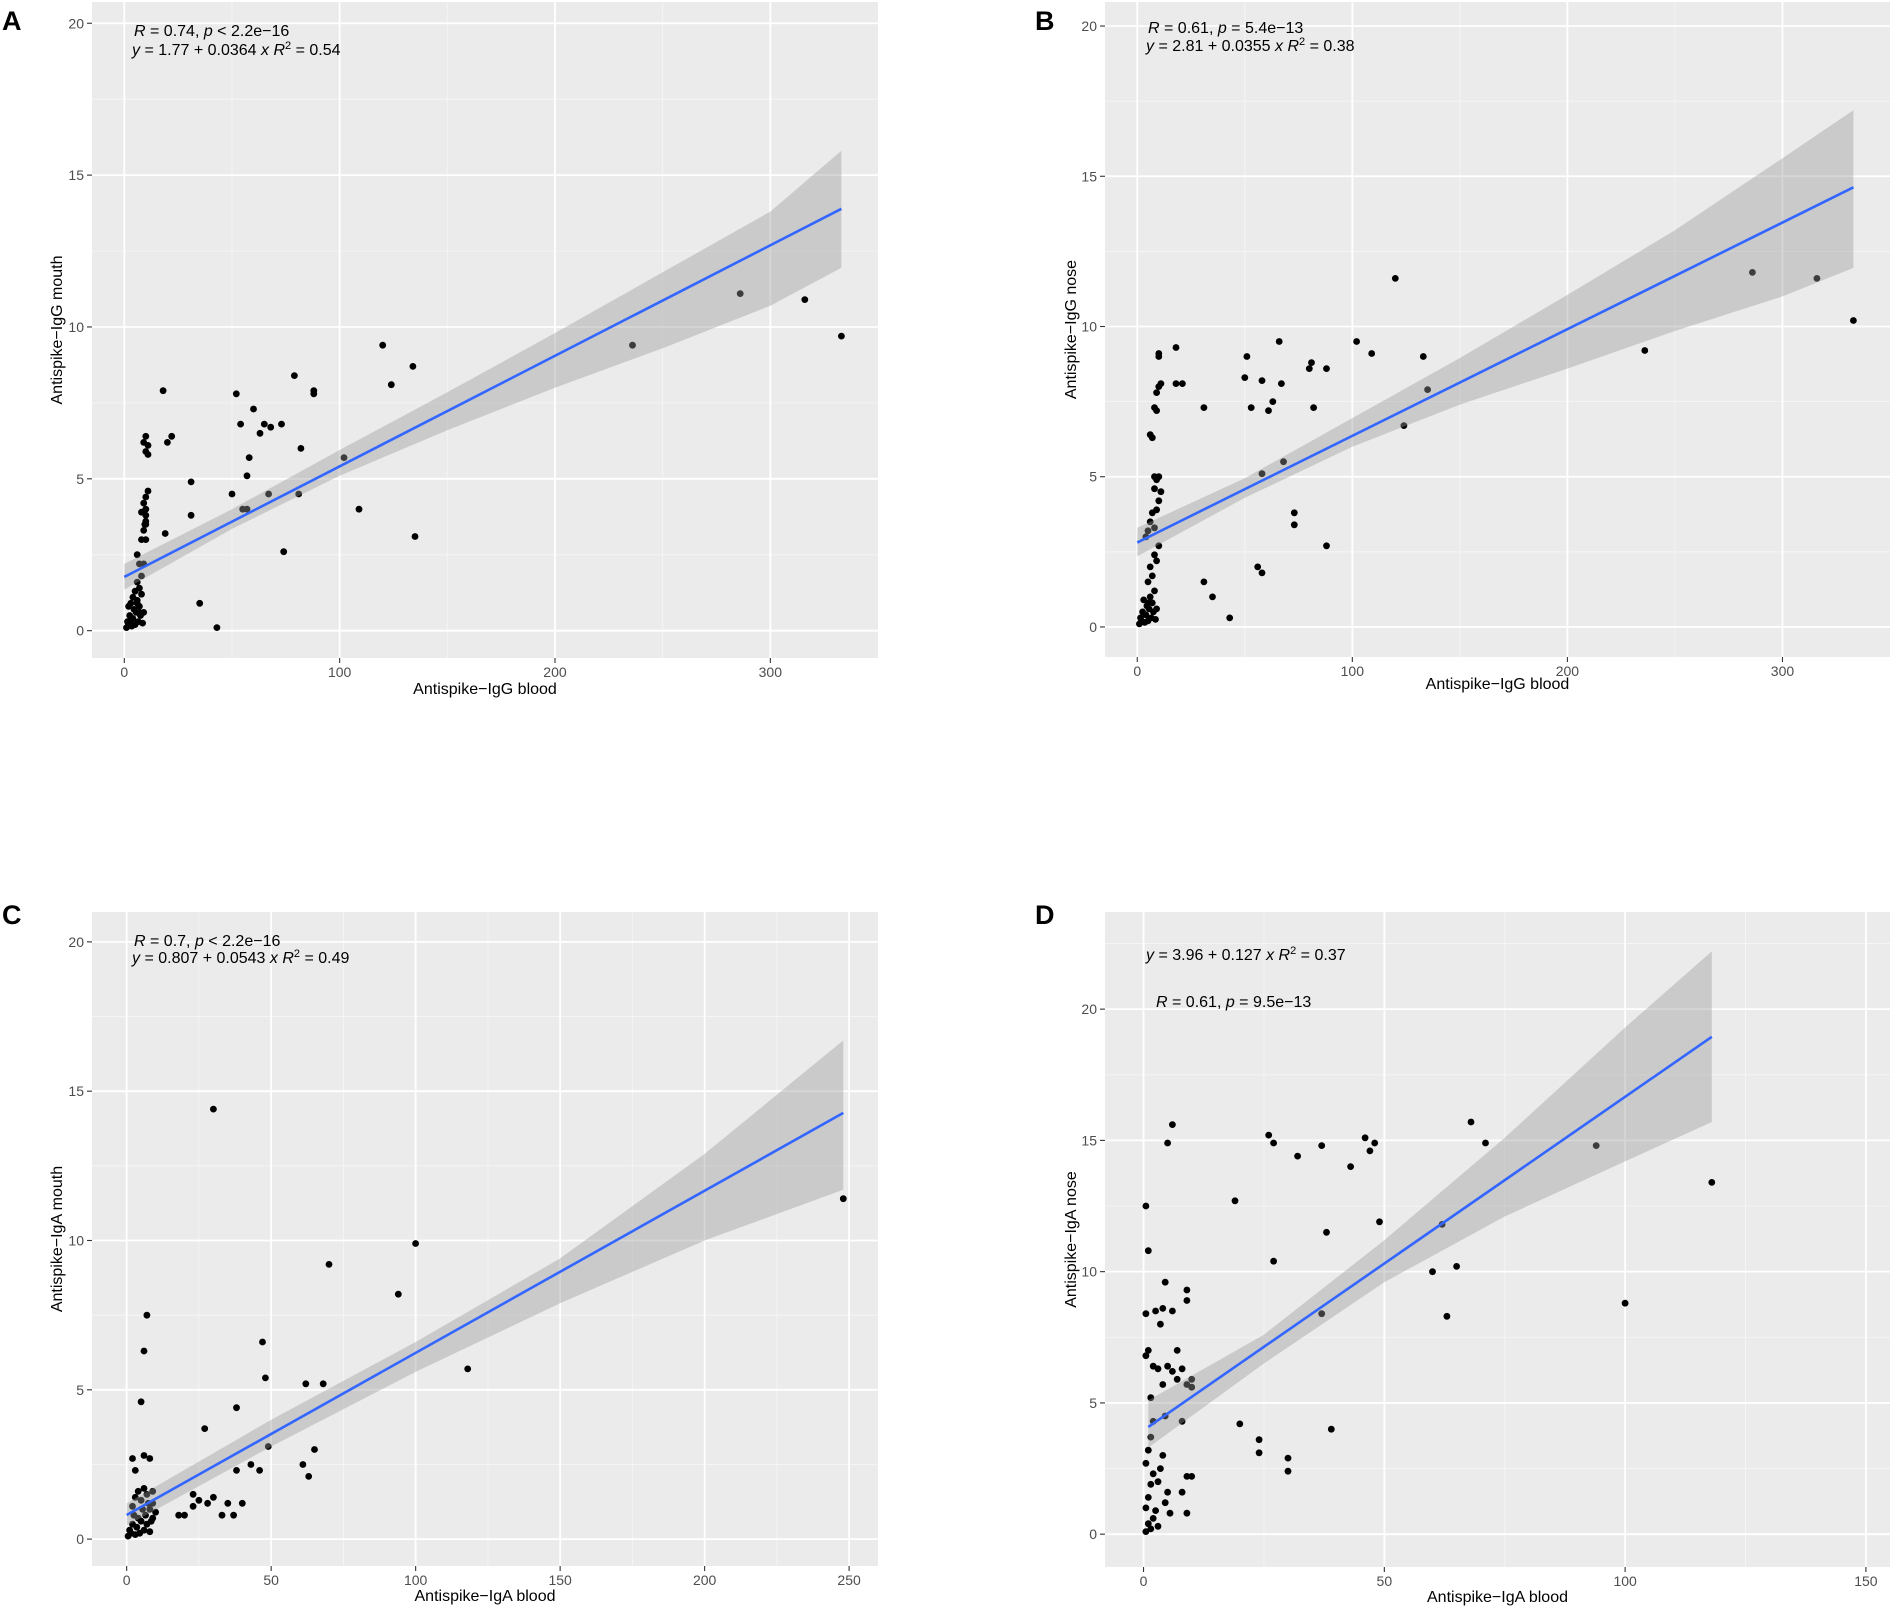  I want to click on correlation-annotation: R = 0.74, p < 2.2e−16, so click(211, 31).